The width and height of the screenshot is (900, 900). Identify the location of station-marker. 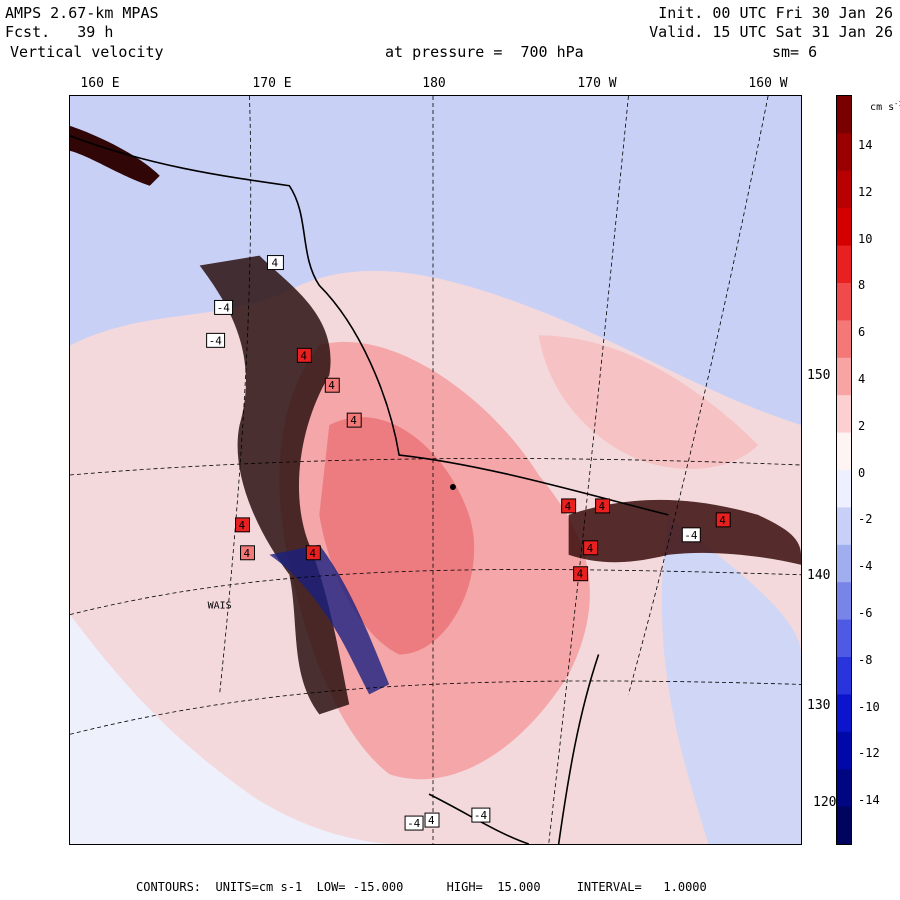
(452, 486).